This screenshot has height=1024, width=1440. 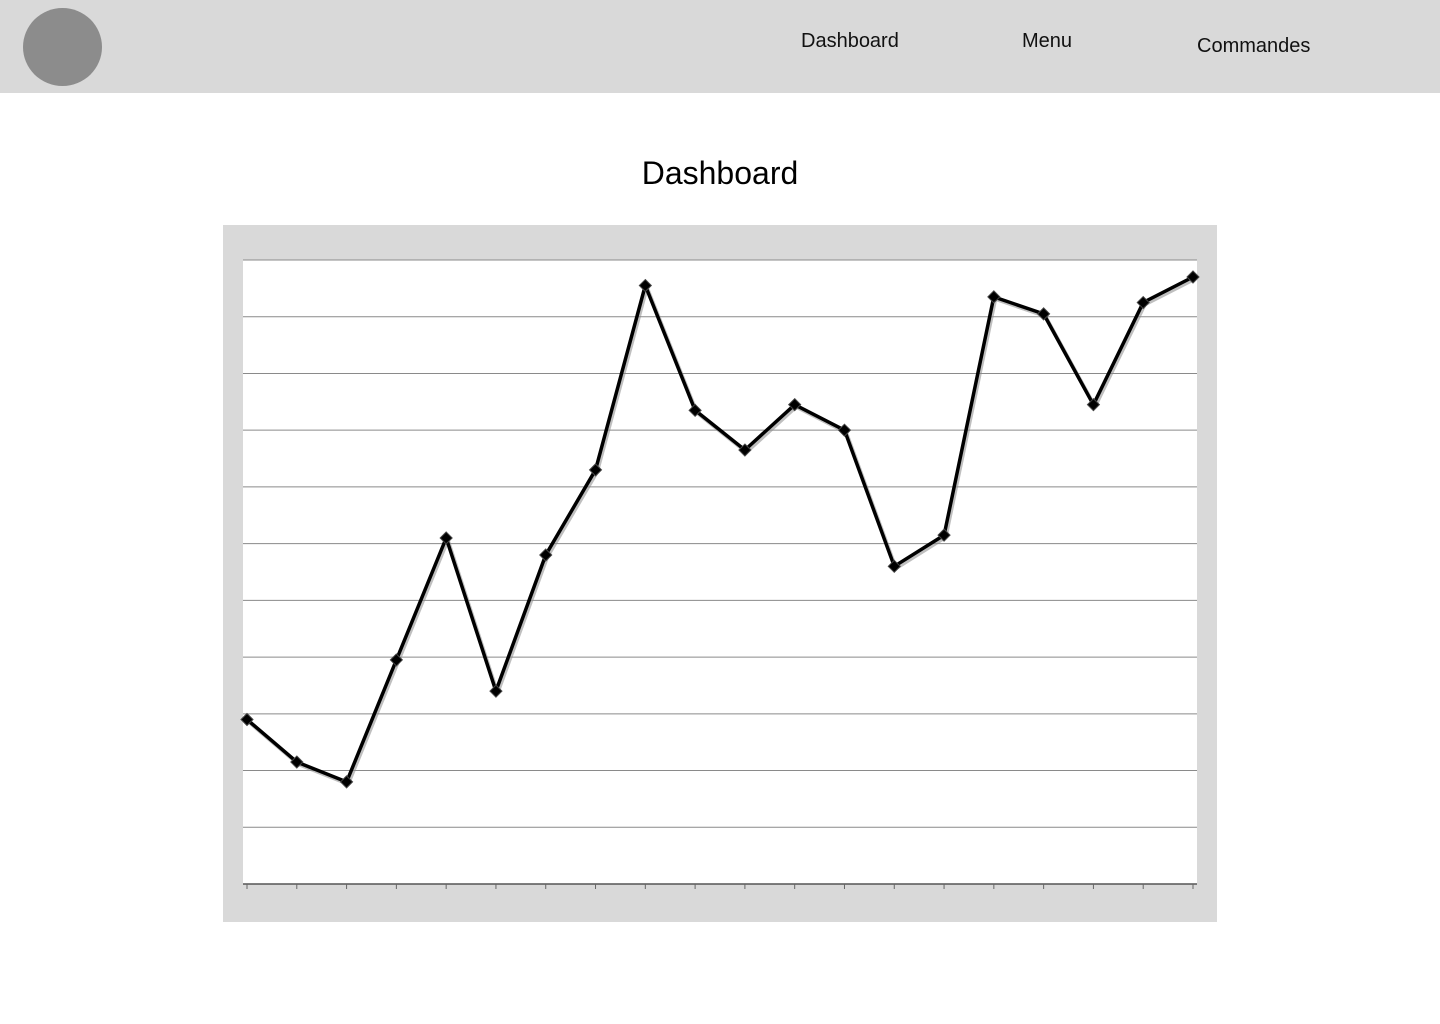 What do you see at coordinates (720, 173) in the screenshot?
I see `page-title: Dashboard` at bounding box center [720, 173].